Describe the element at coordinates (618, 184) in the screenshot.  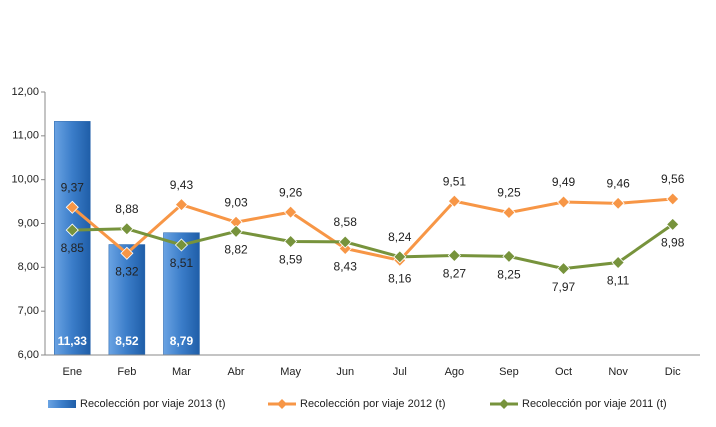
I see `data-label: 9,46` at that location.